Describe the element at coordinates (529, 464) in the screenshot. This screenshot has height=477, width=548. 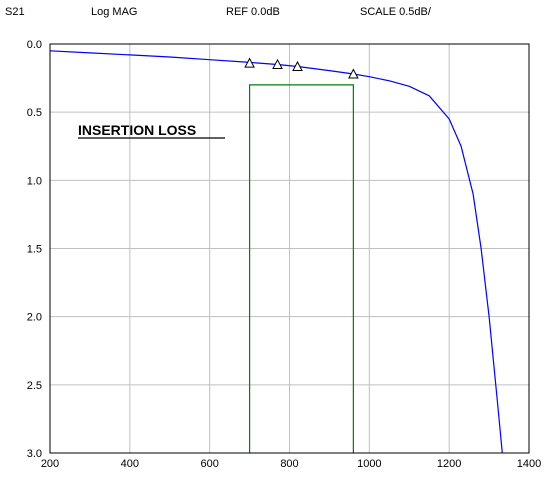
I see `x-tick-label: 1400` at that location.